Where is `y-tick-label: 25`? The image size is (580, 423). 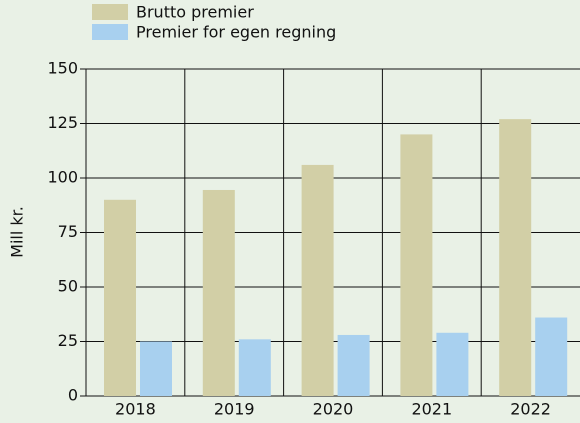 y-tick-label: 25 is located at coordinates (68, 340).